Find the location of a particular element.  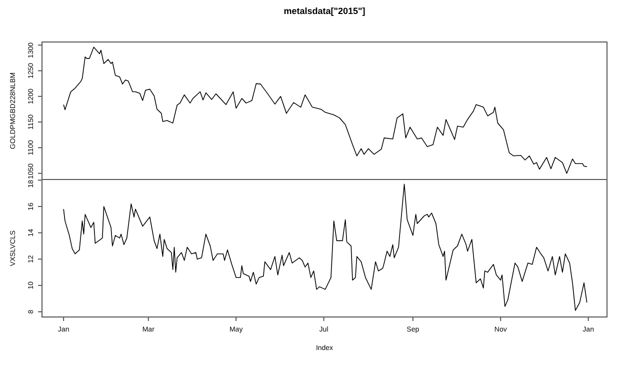

chart-title: metalsdata["2015"] is located at coordinates (325, 11).